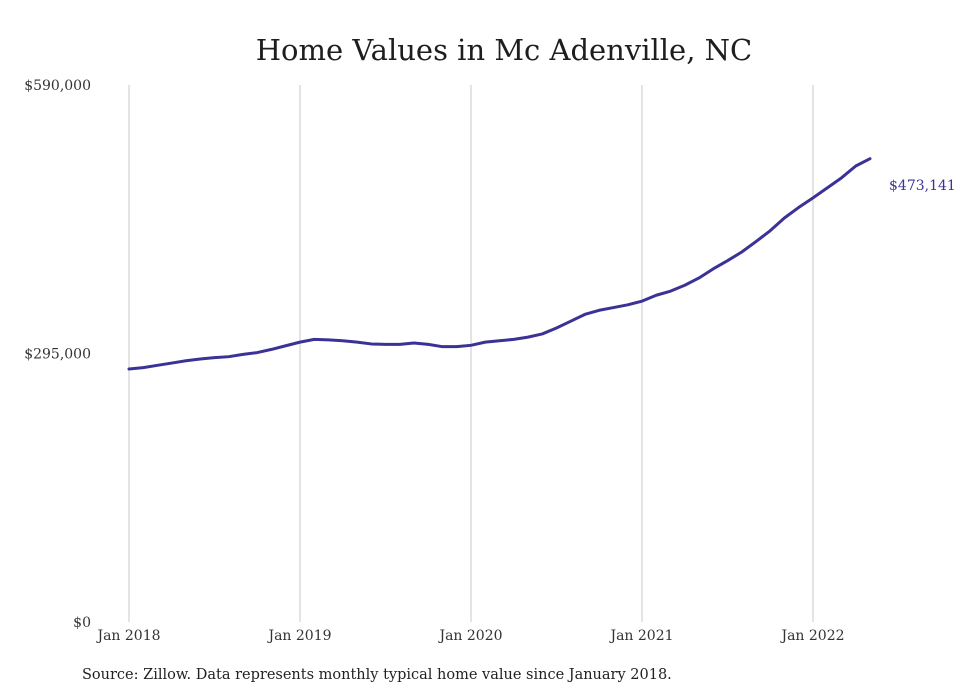 The height and width of the screenshot is (699, 980). I want to click on x-tick-label: Jan 2020, so click(469, 636).